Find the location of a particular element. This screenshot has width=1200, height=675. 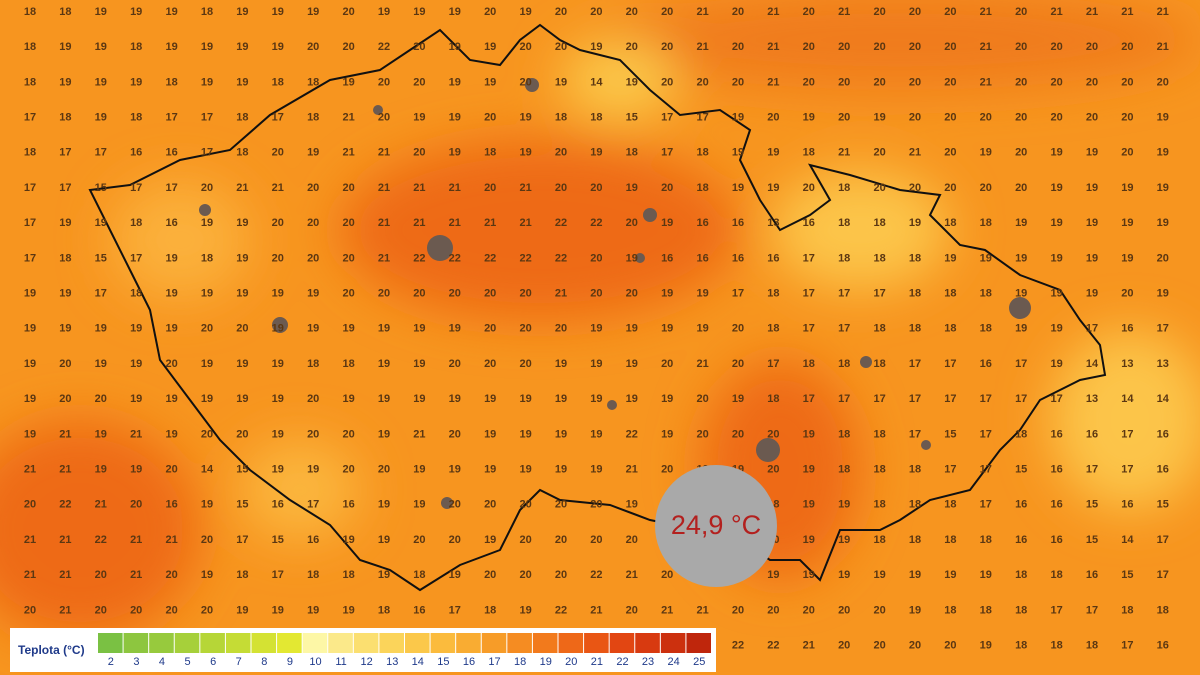

legend-label: 24 is located at coordinates (674, 662).